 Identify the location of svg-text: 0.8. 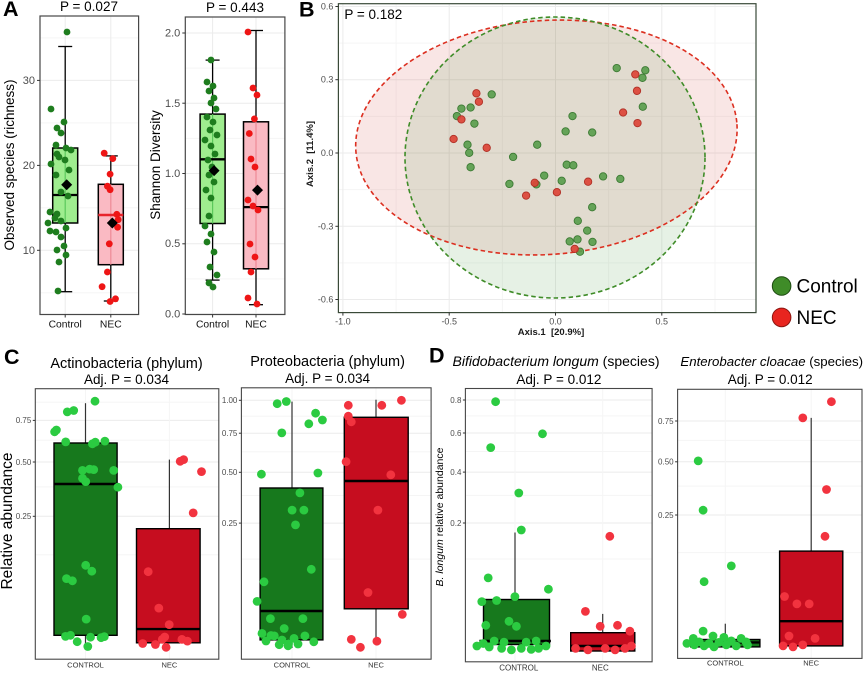
(456, 400).